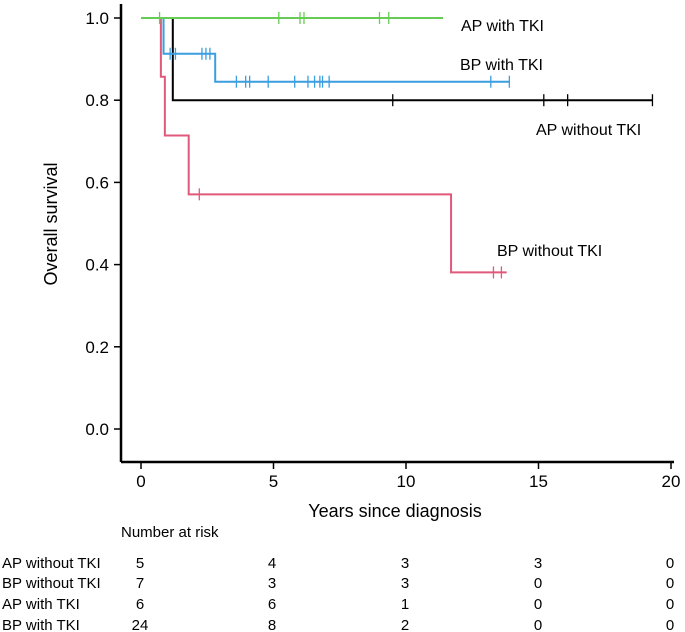 The image size is (685, 632). Describe the element at coordinates (671, 481) in the screenshot. I see `x-tick-label: 20` at that location.